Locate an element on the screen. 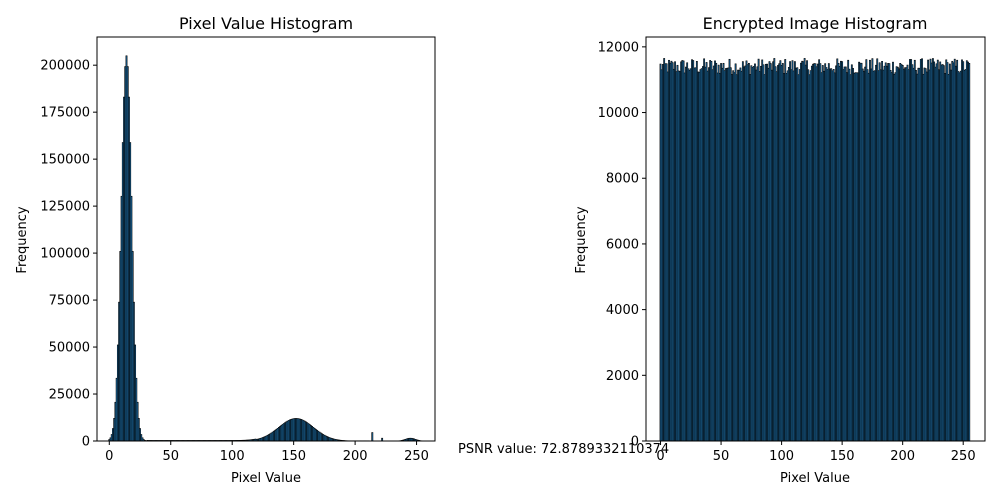 The image size is (1000, 500). right-chart-title: Encrypted Image Histogram is located at coordinates (815, 23).